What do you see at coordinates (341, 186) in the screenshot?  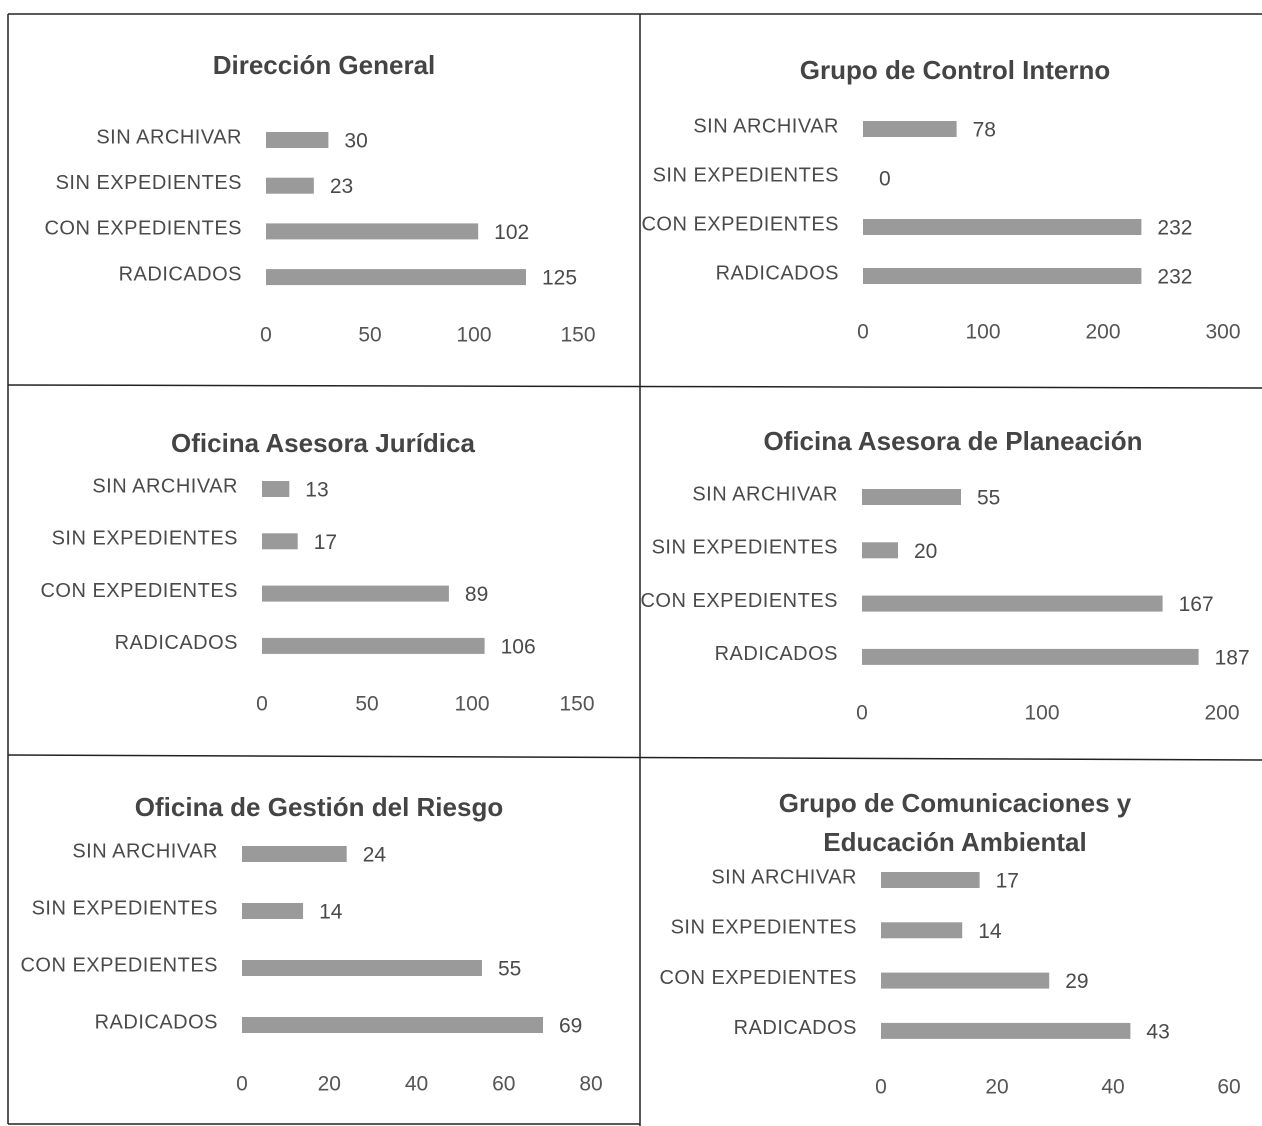 I see `value-label: 23` at bounding box center [341, 186].